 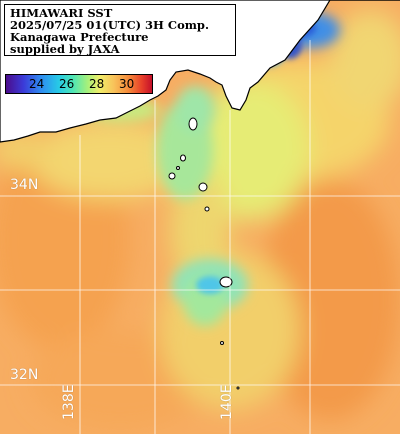 I want to click on sst-colorbar: 24 26 28 30, so click(x=79, y=84).